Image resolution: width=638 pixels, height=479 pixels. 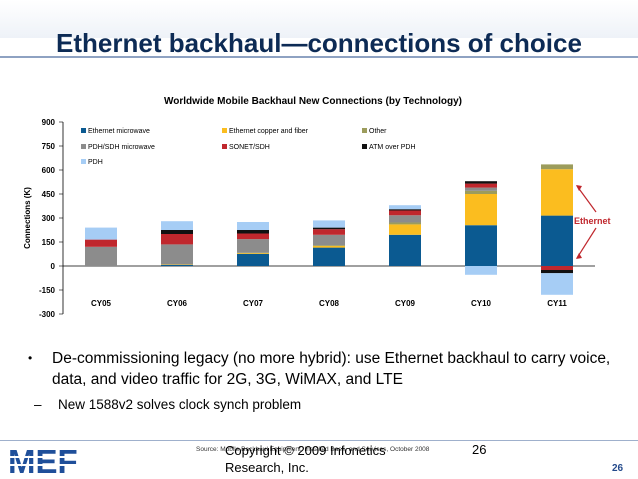 What do you see at coordinates (53, 266) in the screenshot?
I see `y-tick-label: 0` at bounding box center [53, 266].